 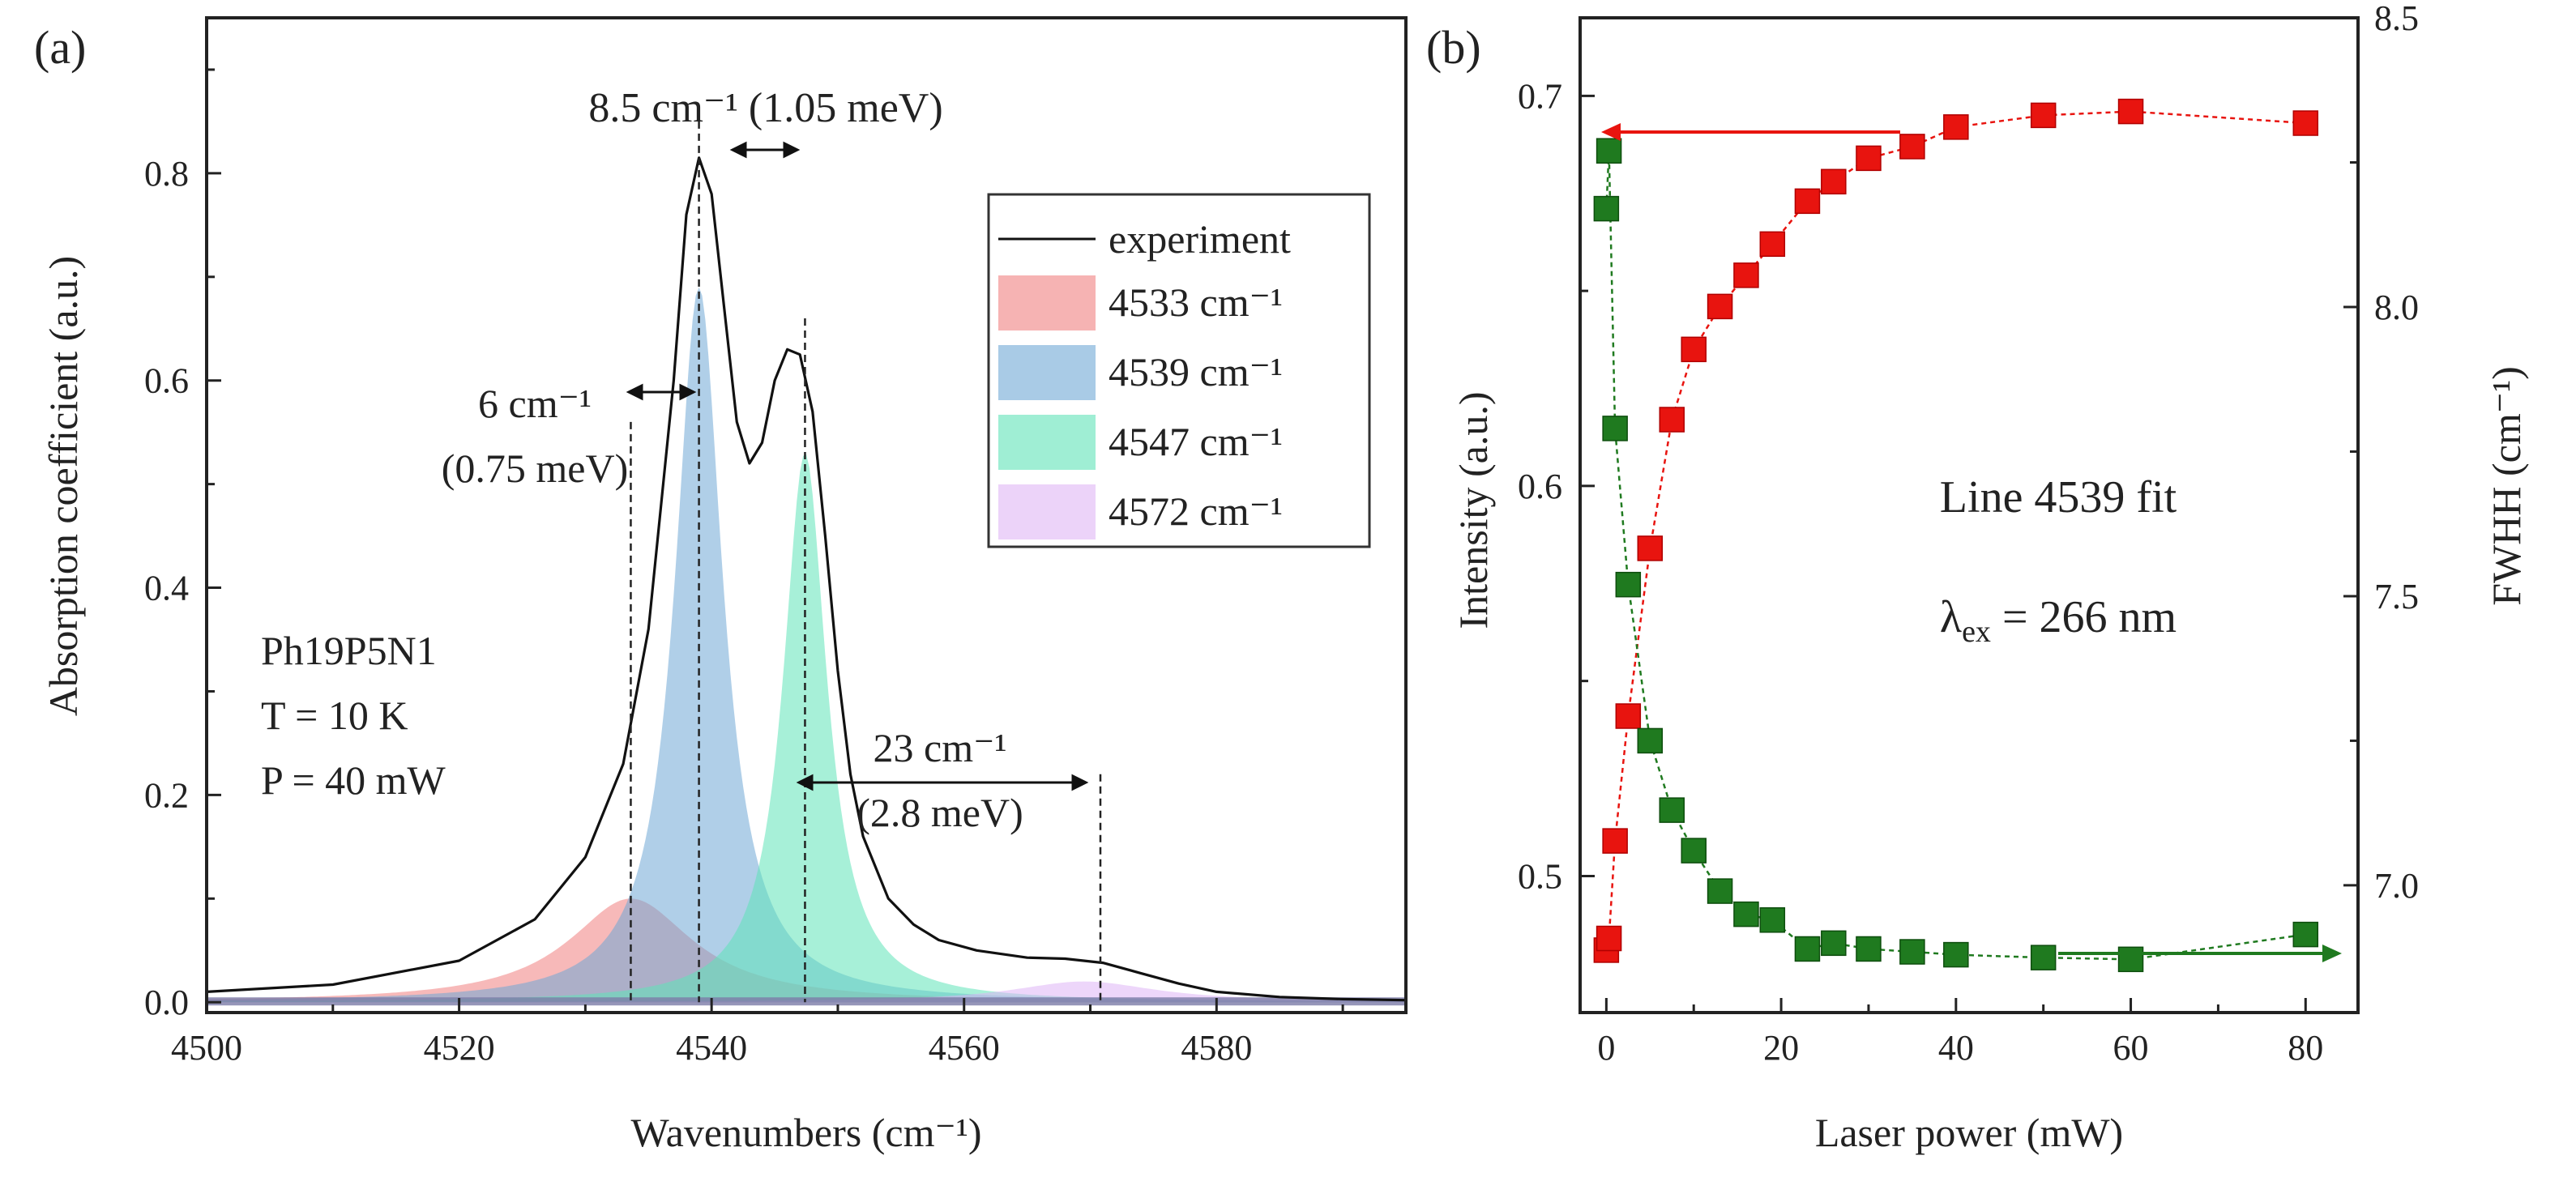 What do you see at coordinates (1196, 511) in the screenshot?
I see `legend-label-4572: 4572 cm⁻¹` at bounding box center [1196, 511].